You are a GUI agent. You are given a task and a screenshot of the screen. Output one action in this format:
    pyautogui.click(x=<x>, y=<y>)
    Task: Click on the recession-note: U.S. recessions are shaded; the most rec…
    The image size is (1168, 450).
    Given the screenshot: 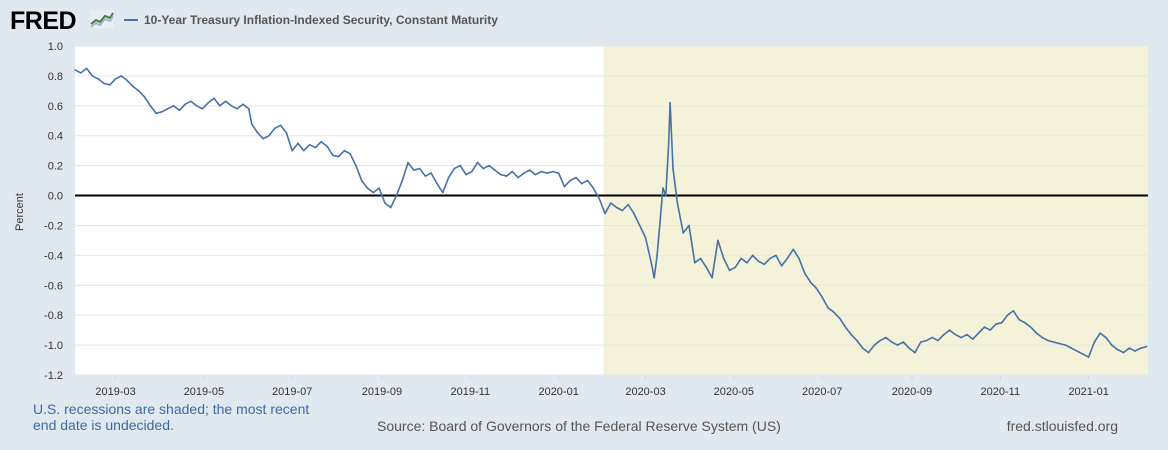 What is the action you would take?
    pyautogui.click(x=171, y=417)
    